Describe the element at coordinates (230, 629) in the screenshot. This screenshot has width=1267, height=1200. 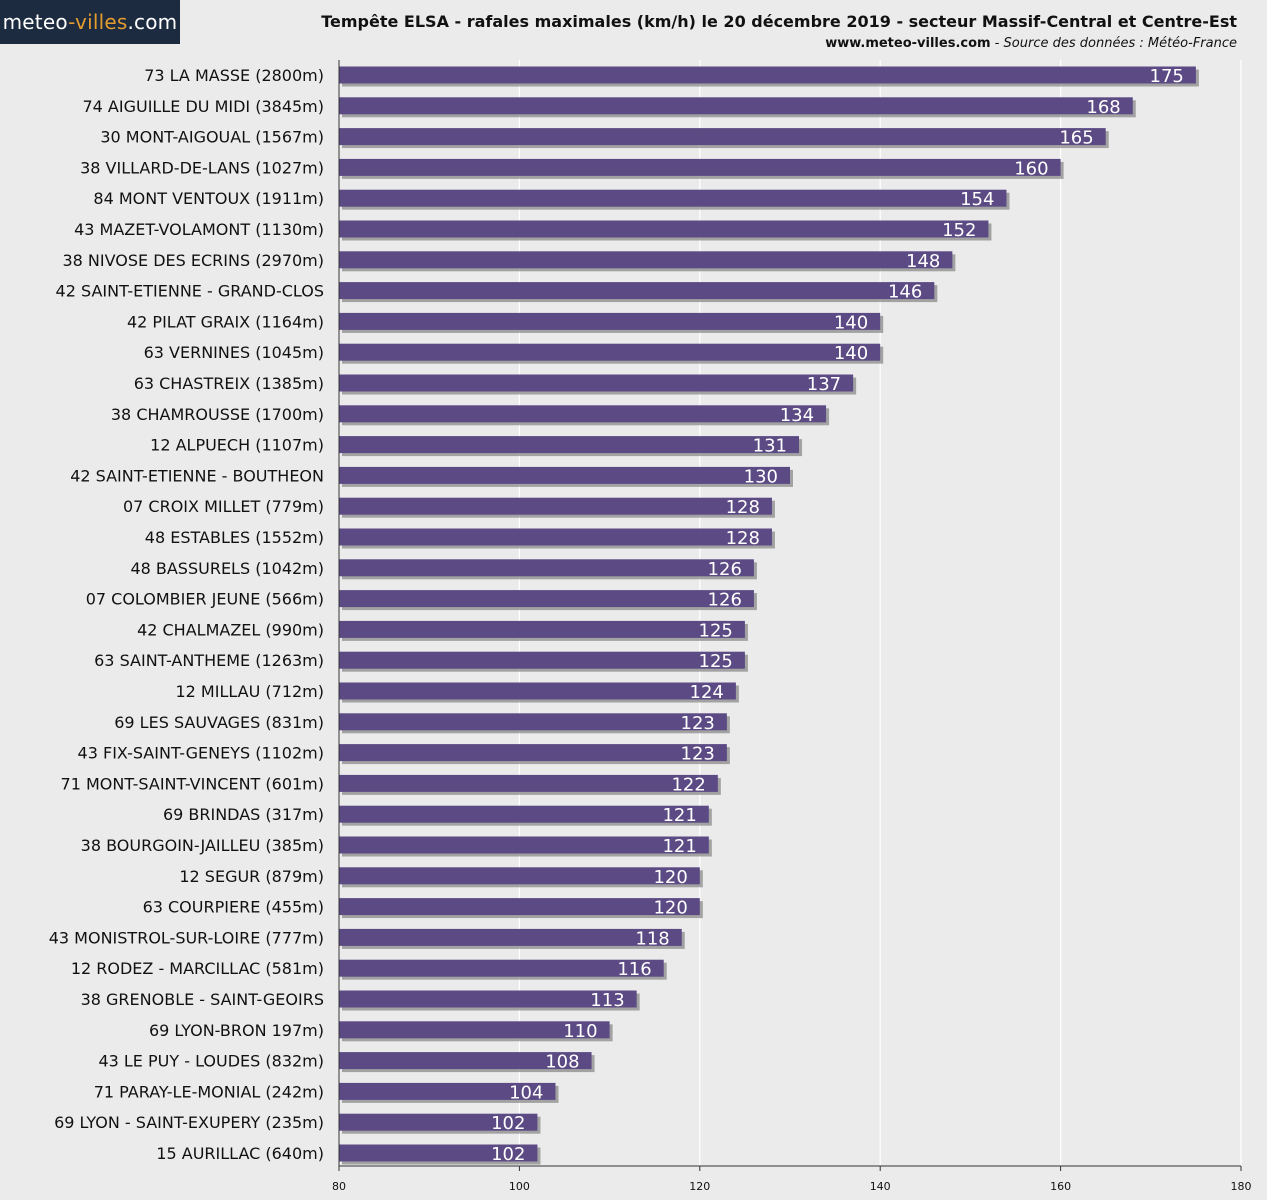
I see `category-label: 42 CHALMAZEL (990m)` at that location.